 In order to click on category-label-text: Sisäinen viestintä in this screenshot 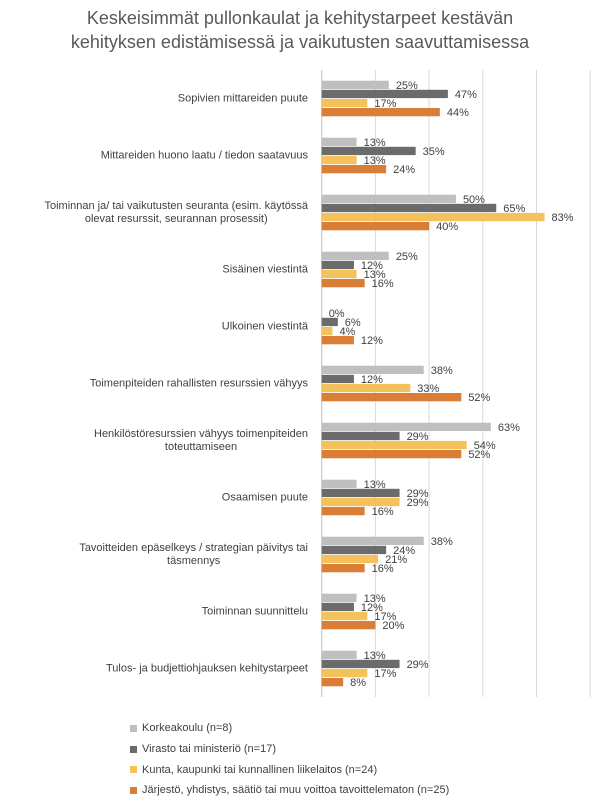, I will do `click(265, 269)`.